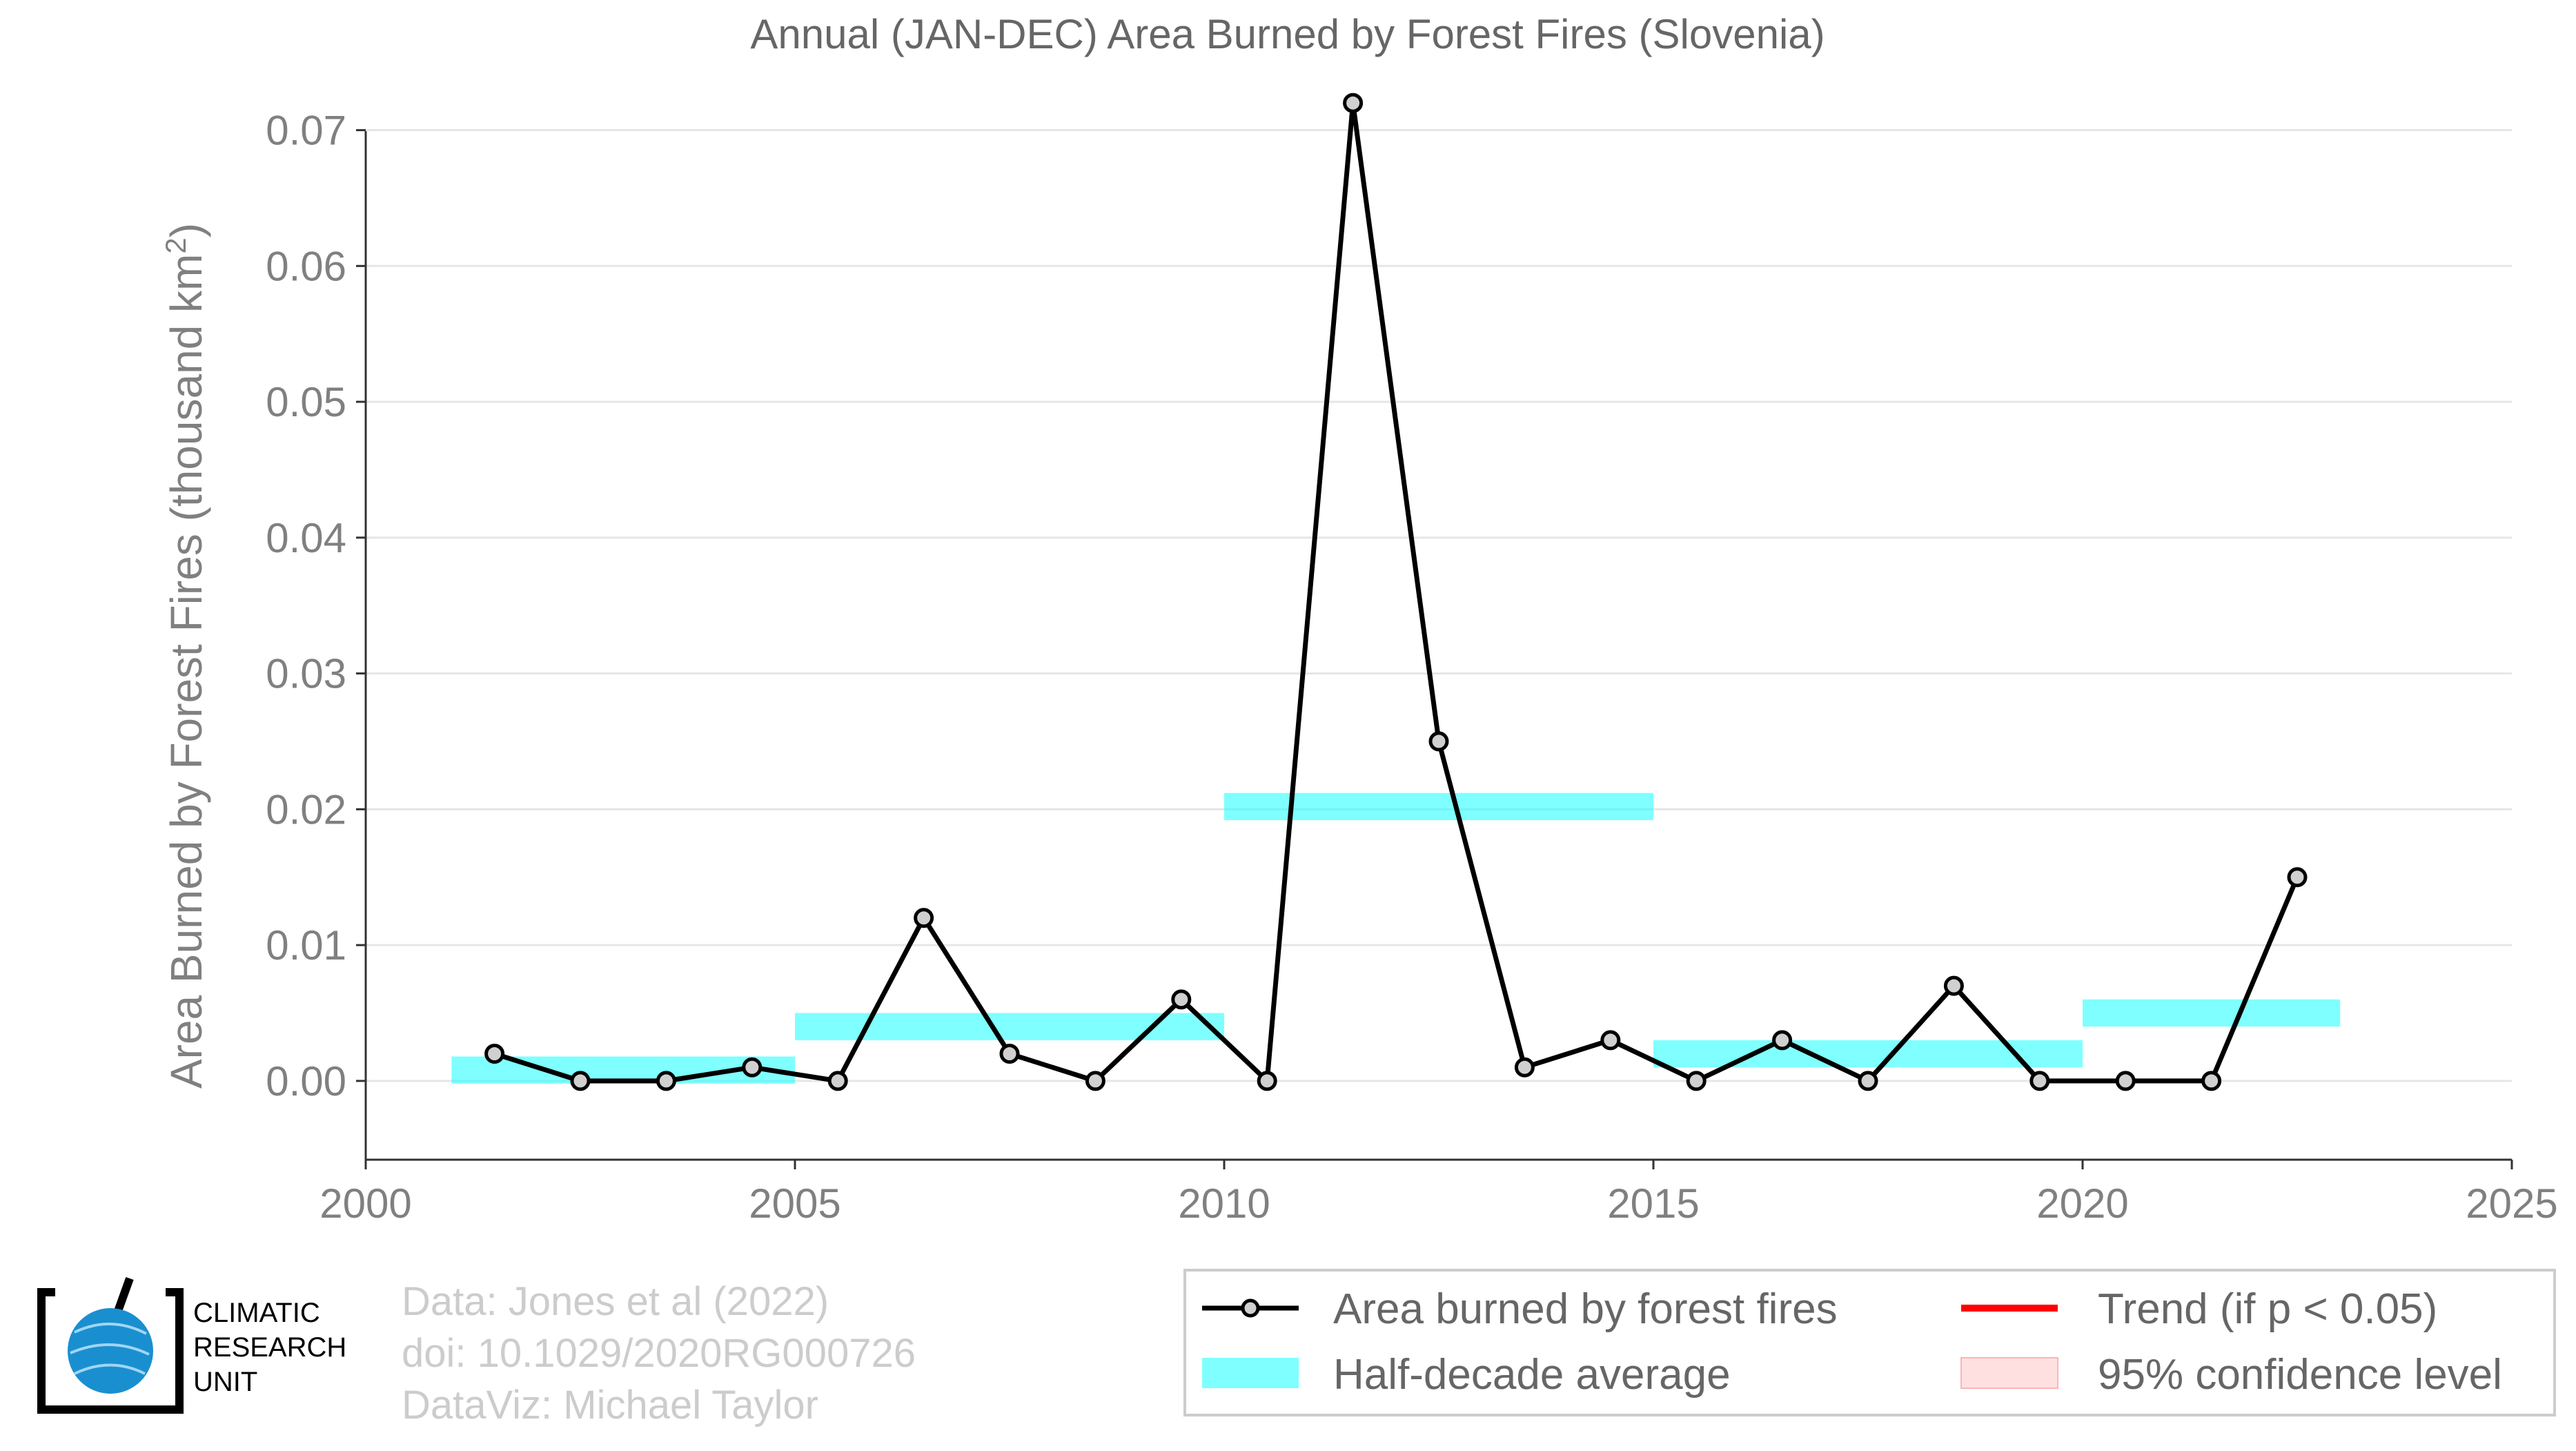 The width and height of the screenshot is (2576, 1451). Describe the element at coordinates (1250, 1308) in the screenshot. I see `legend-marker-area-burned` at that location.